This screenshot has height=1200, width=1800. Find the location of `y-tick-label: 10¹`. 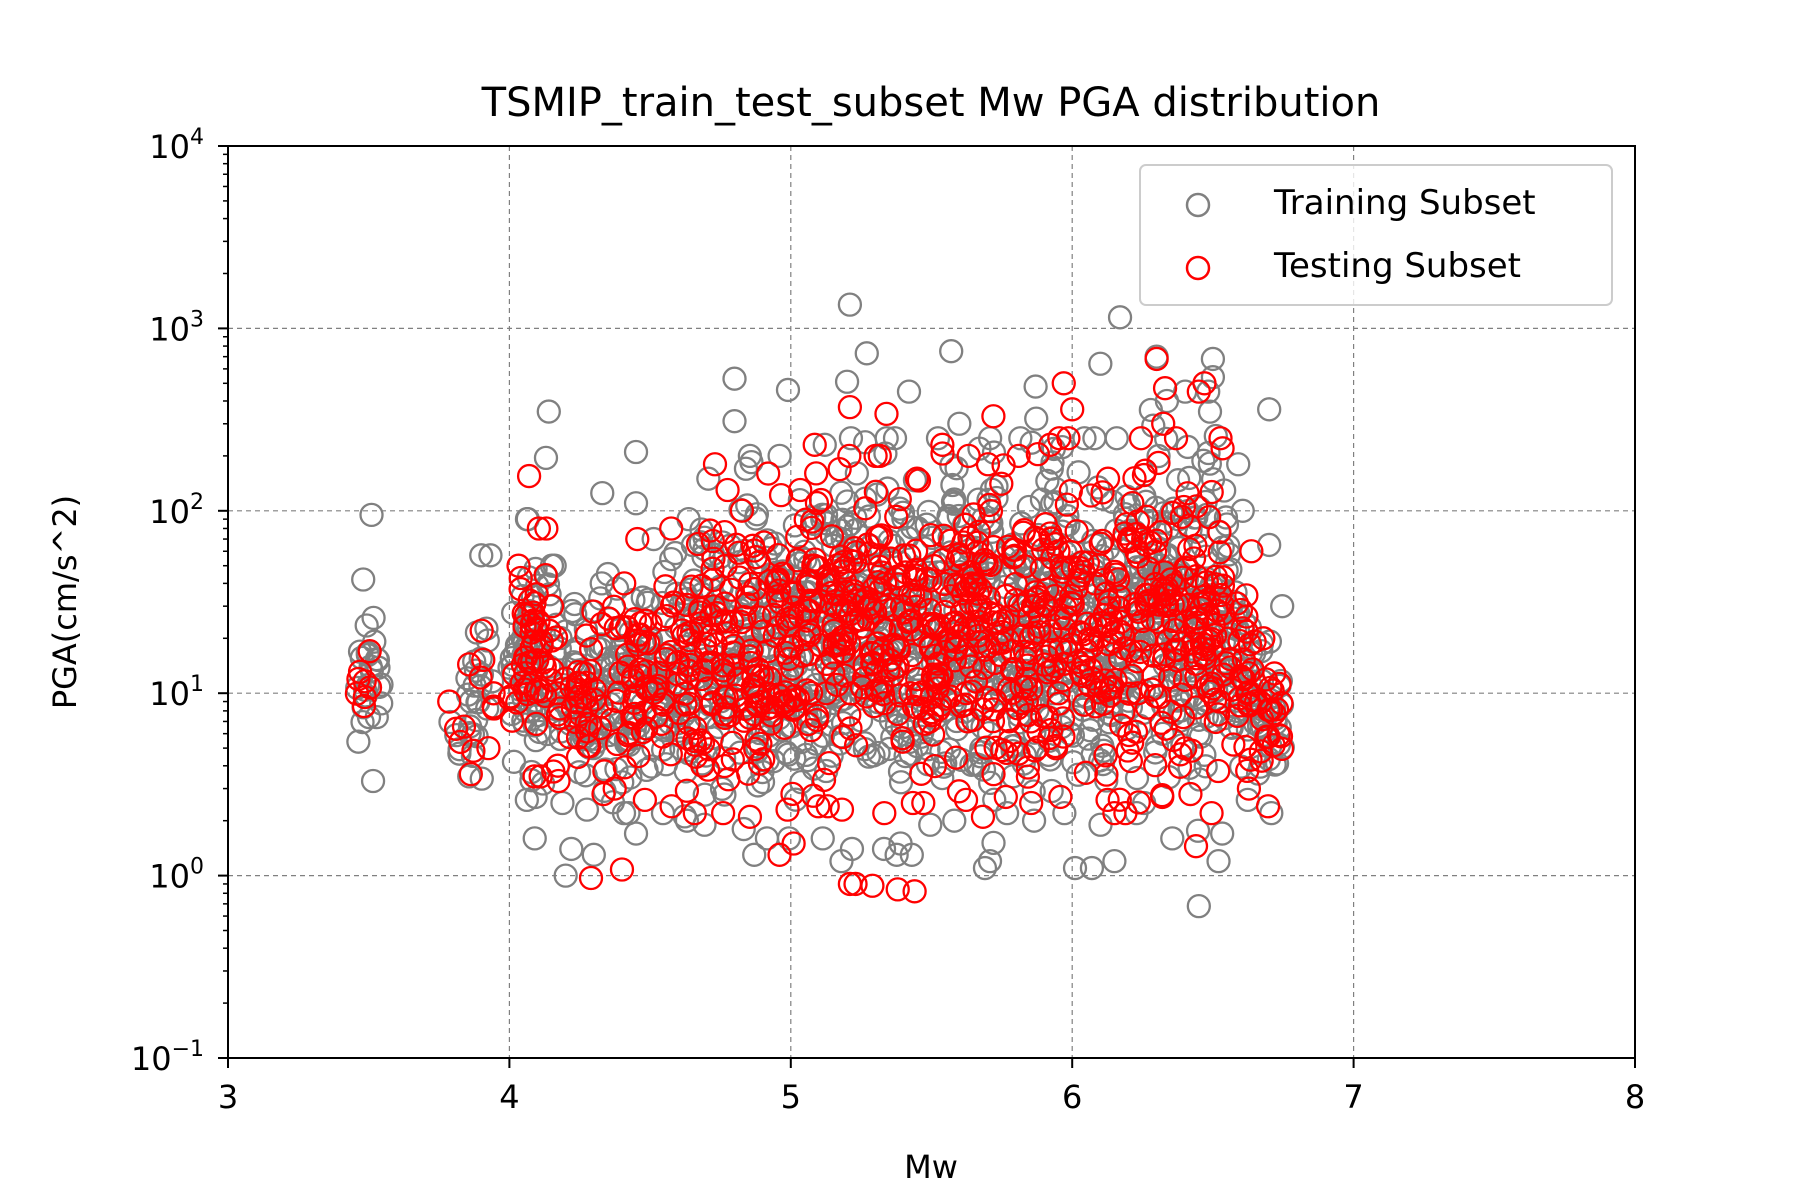

y-tick-label: 10¹ is located at coordinates (176, 692).